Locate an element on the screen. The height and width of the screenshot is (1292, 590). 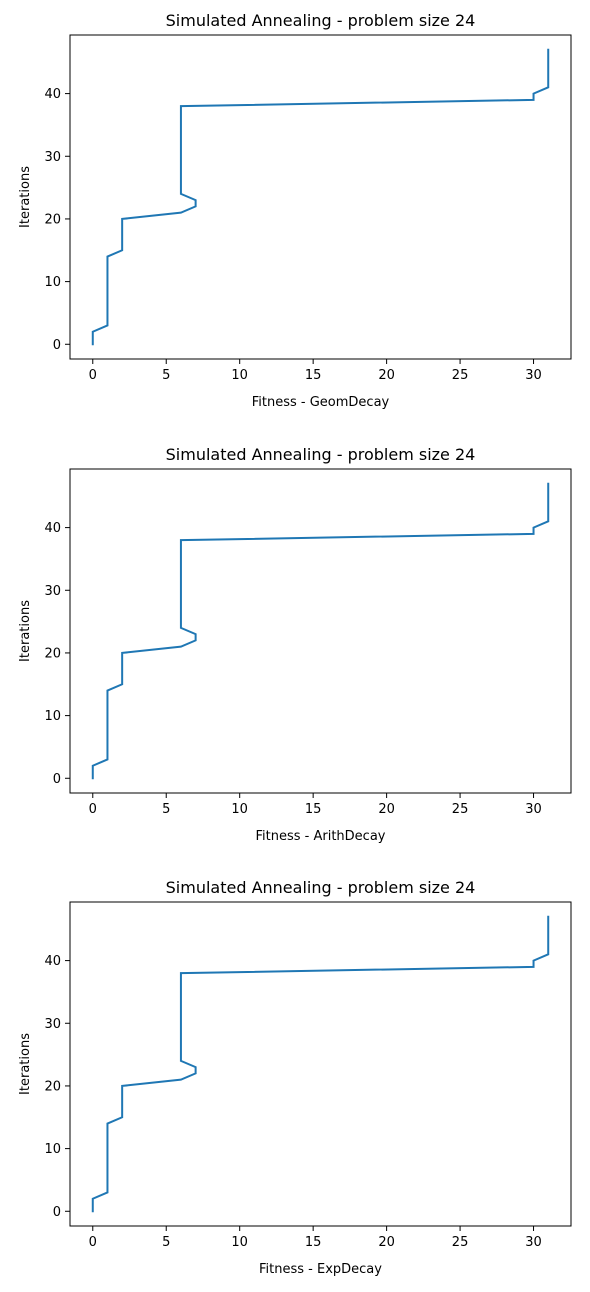
x-axis-label: Fitness - ExpDecay is located at coordinates (320, 1269).